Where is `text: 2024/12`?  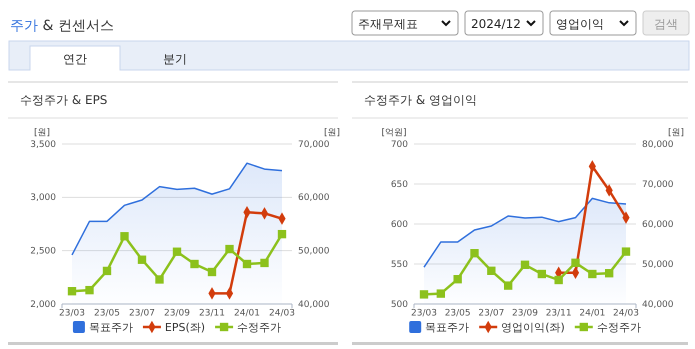
text: 2024/12 is located at coordinates (496, 24).